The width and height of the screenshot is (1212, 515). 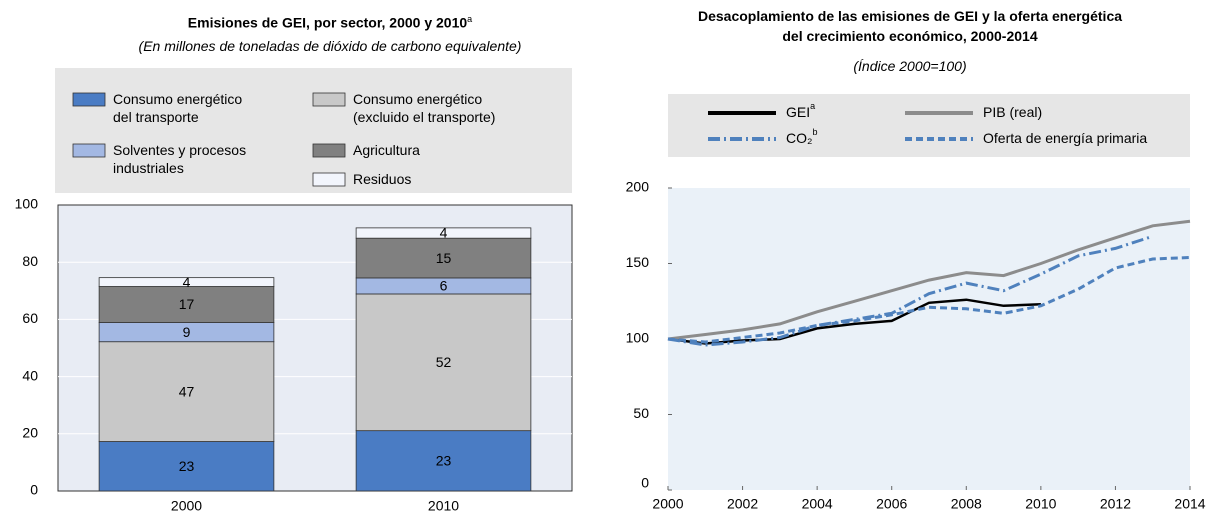 I want to click on x-tick-label: 2014, so click(x=1189, y=504).